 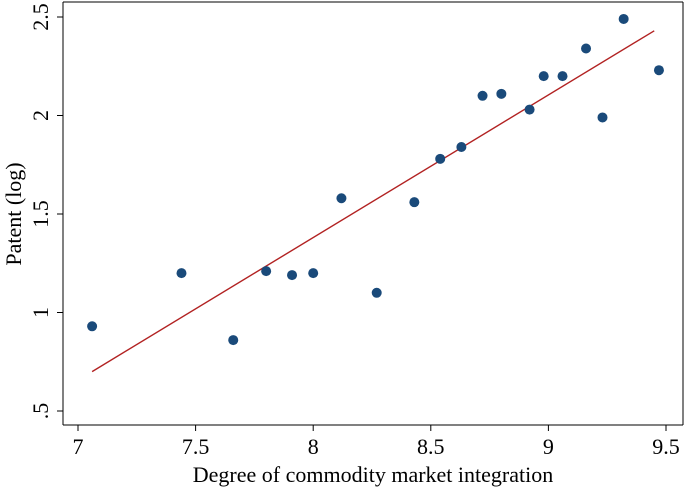 What do you see at coordinates (78, 446) in the screenshot?
I see `x-tick-label: 7` at bounding box center [78, 446].